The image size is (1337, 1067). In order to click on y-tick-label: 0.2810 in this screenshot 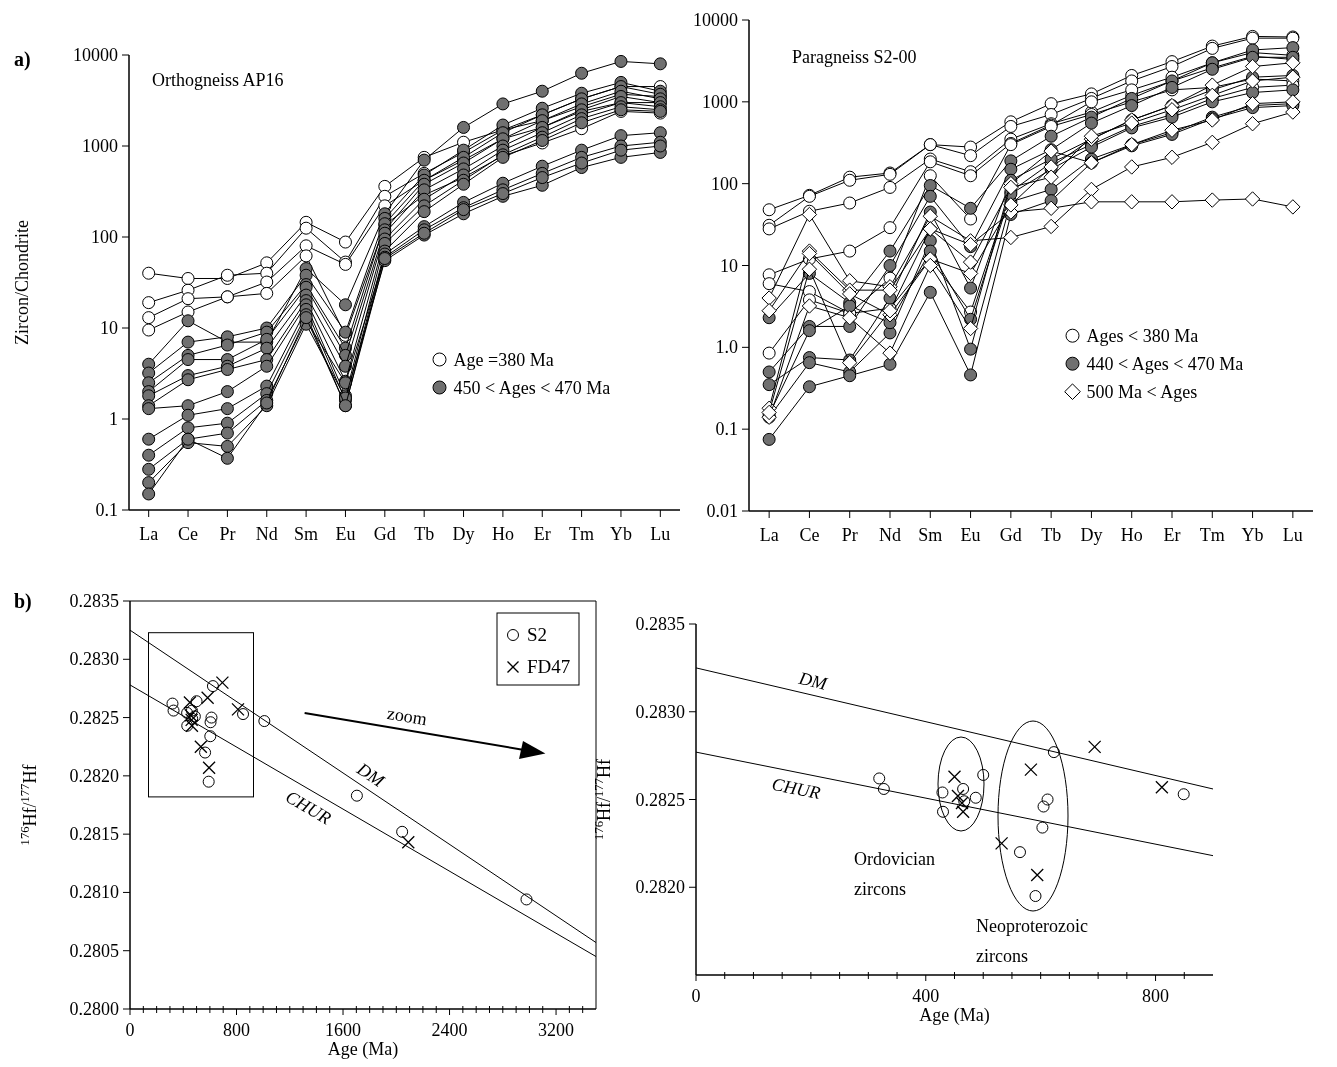, I will do `click(94, 892)`.